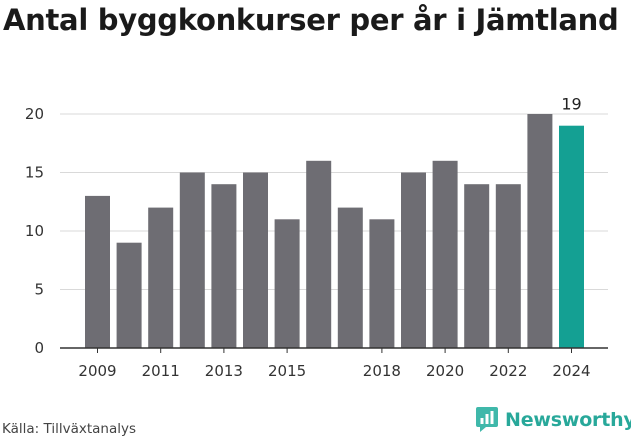 The height and width of the screenshot is (439, 631). I want to click on bar-2023, so click(540, 231).